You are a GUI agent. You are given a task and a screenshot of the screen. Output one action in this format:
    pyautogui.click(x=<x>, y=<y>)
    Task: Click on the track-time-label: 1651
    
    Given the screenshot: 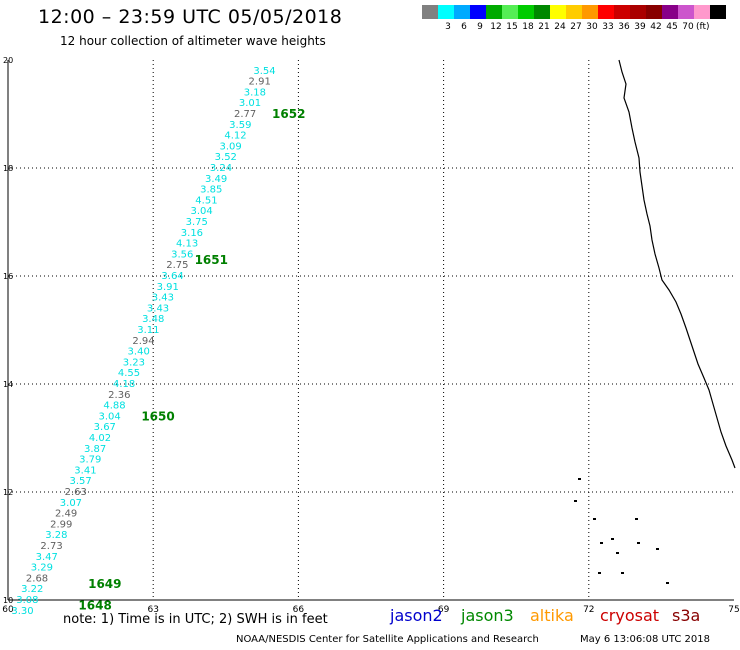 What is the action you would take?
    pyautogui.click(x=211, y=260)
    